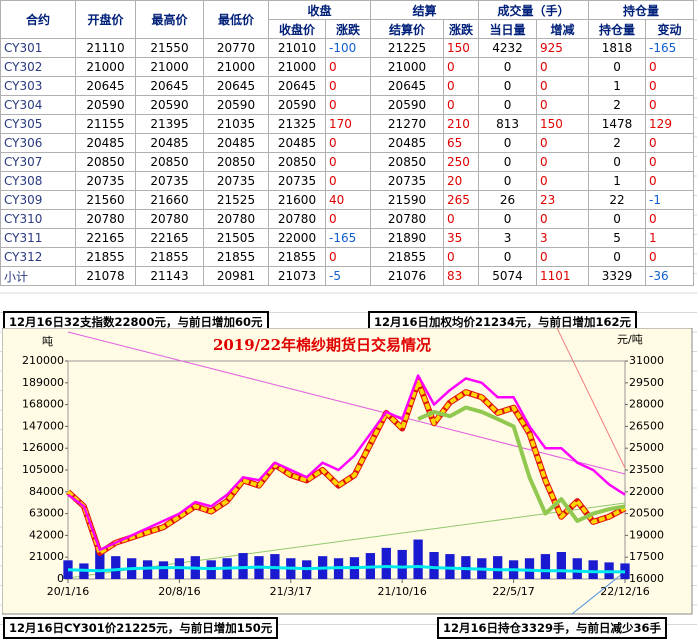 The image size is (697, 639). What do you see at coordinates (646, 404) in the screenshot?
I see `y2-tick-label: 28000` at bounding box center [646, 404].